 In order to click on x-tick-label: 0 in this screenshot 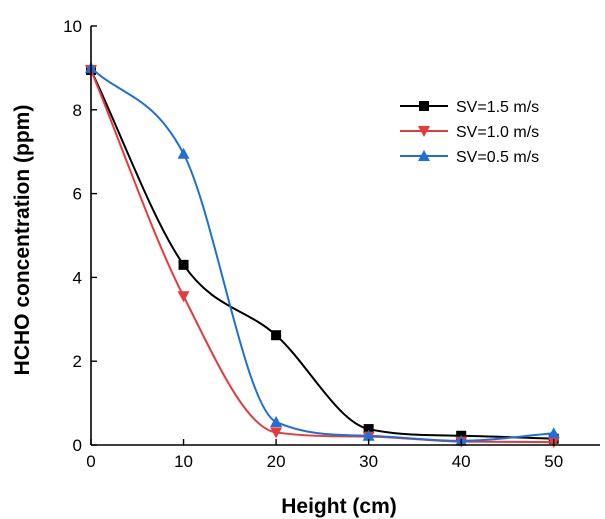, I will do `click(90, 461)`.